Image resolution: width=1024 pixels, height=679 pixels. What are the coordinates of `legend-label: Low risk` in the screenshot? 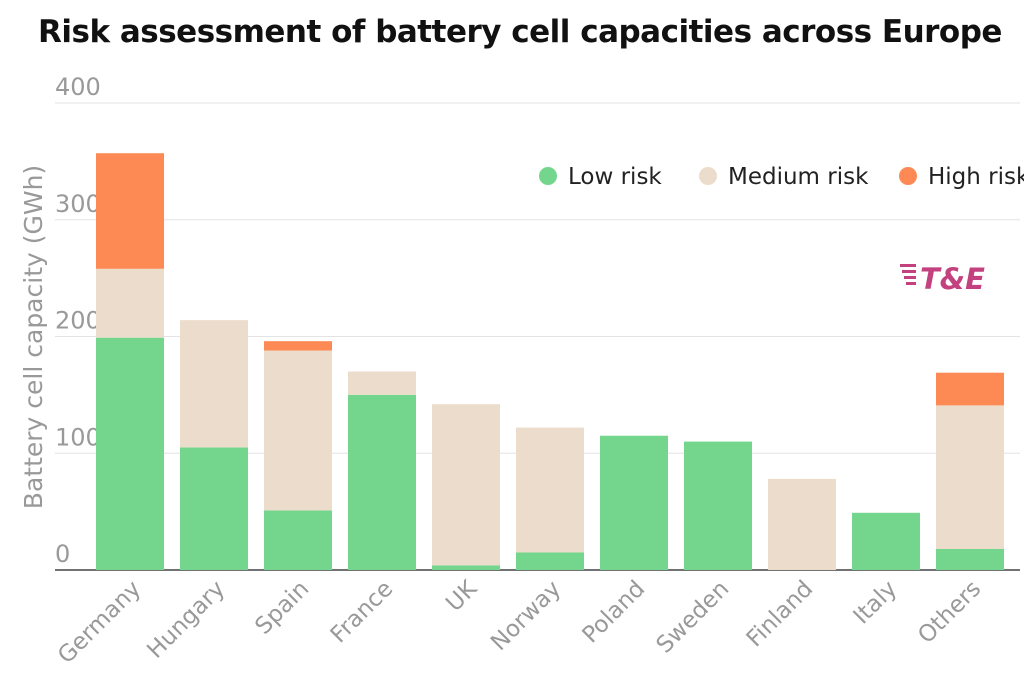 It's located at (615, 177).